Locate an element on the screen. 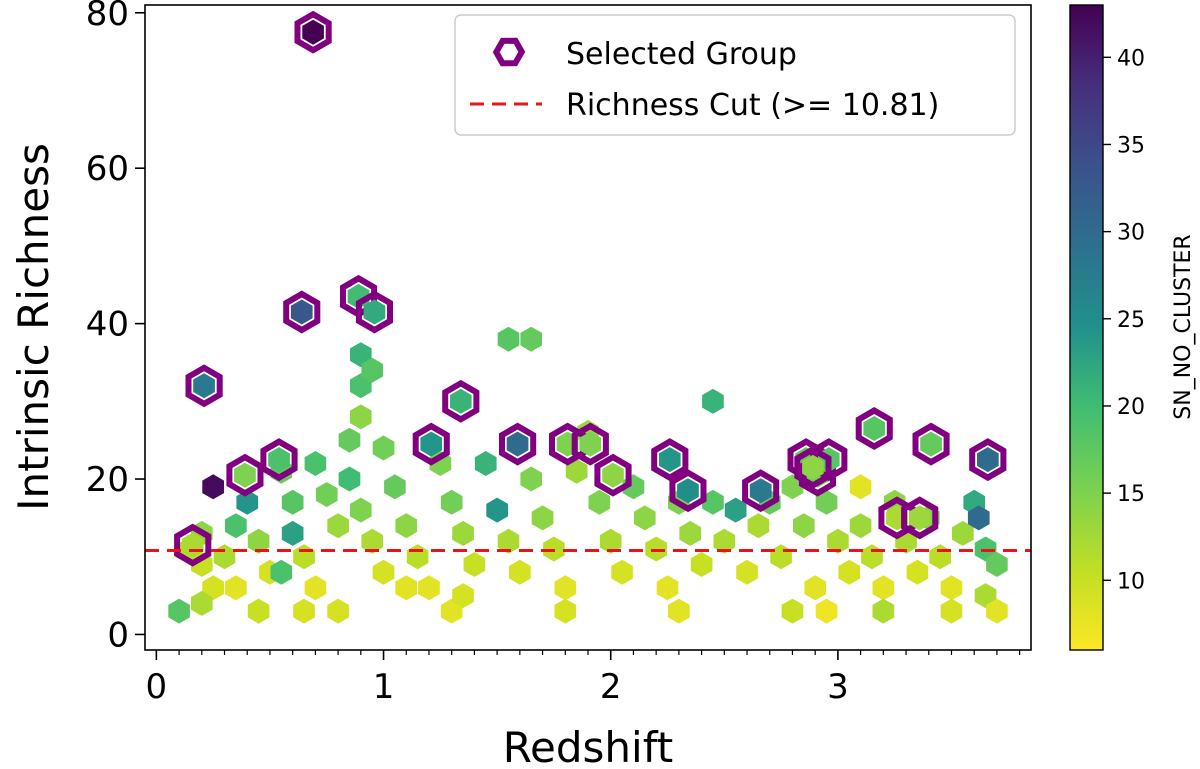 Image resolution: width=1200 pixels, height=769 pixels. legend-hexagon-icon is located at coordinates (509, 52).